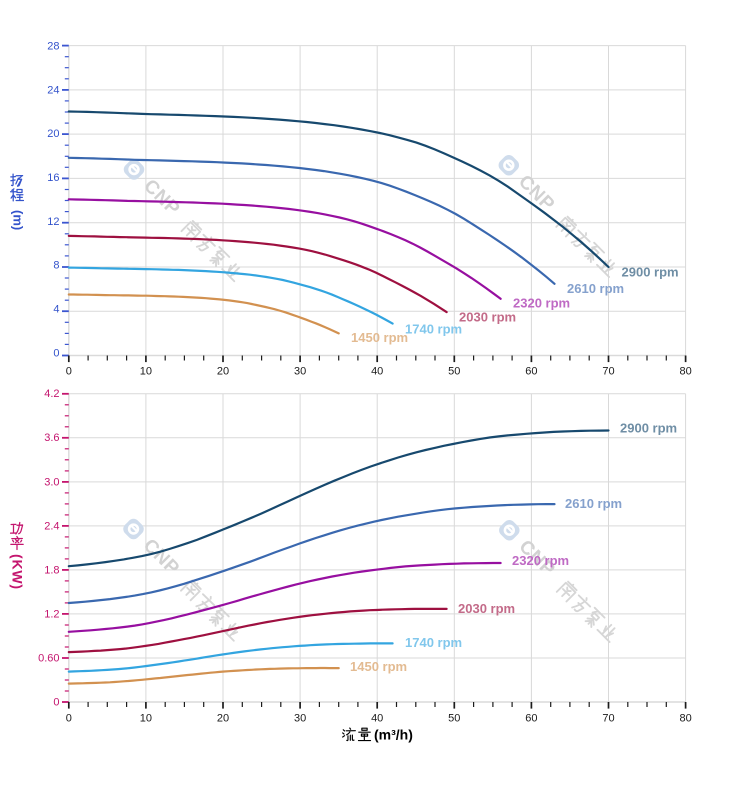  I want to click on svg-text: 1.2, so click(51, 614).